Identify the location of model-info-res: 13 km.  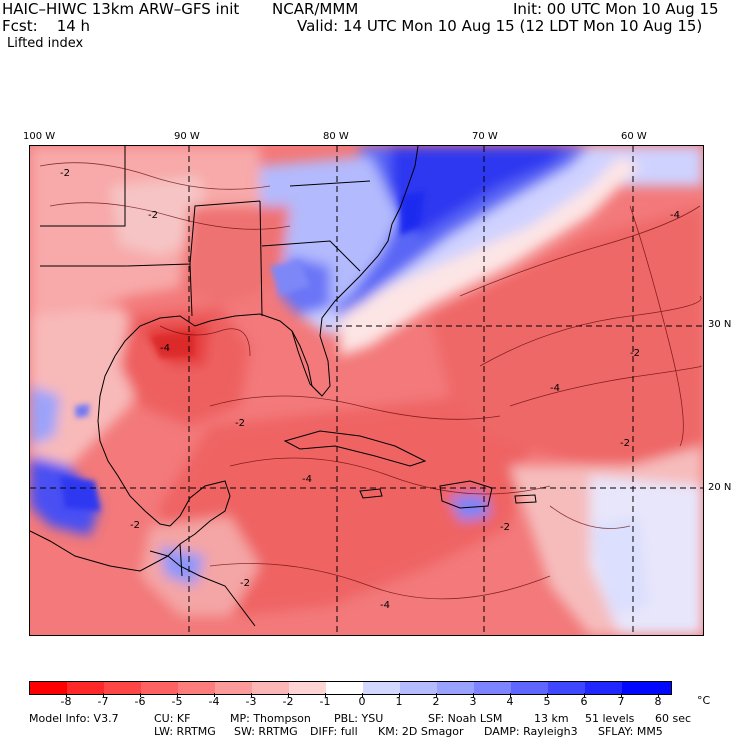
(551, 718).